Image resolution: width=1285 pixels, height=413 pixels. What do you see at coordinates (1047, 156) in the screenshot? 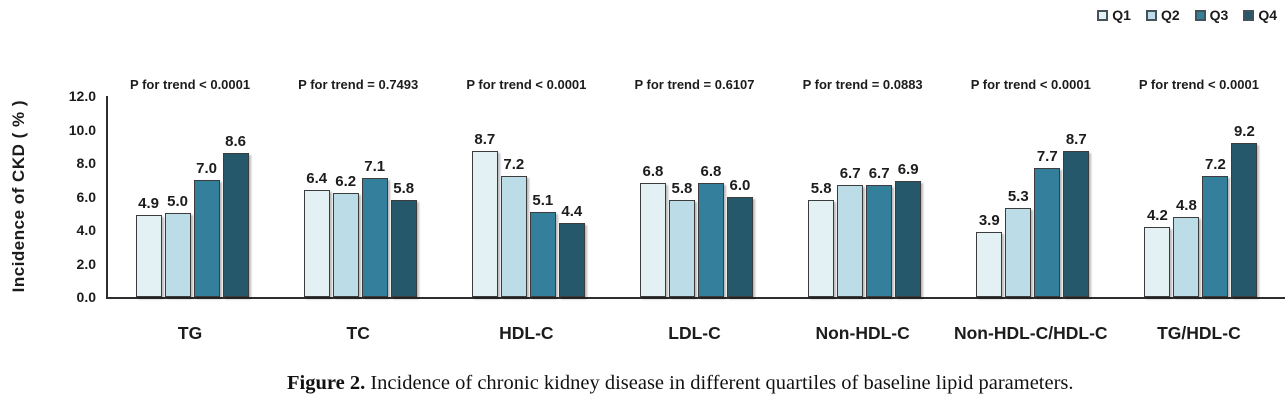
I see `bar-value-label: 7.7` at bounding box center [1047, 156].